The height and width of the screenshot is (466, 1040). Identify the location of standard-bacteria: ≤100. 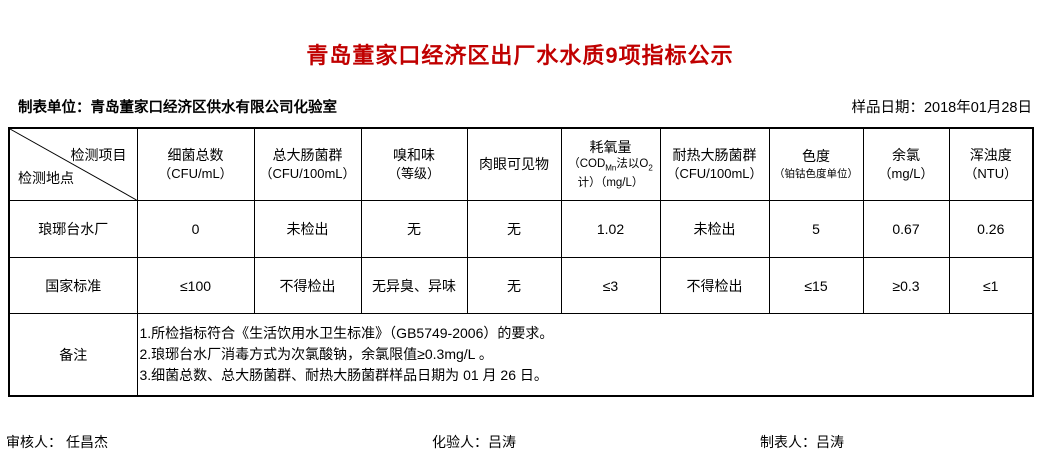
(195, 285).